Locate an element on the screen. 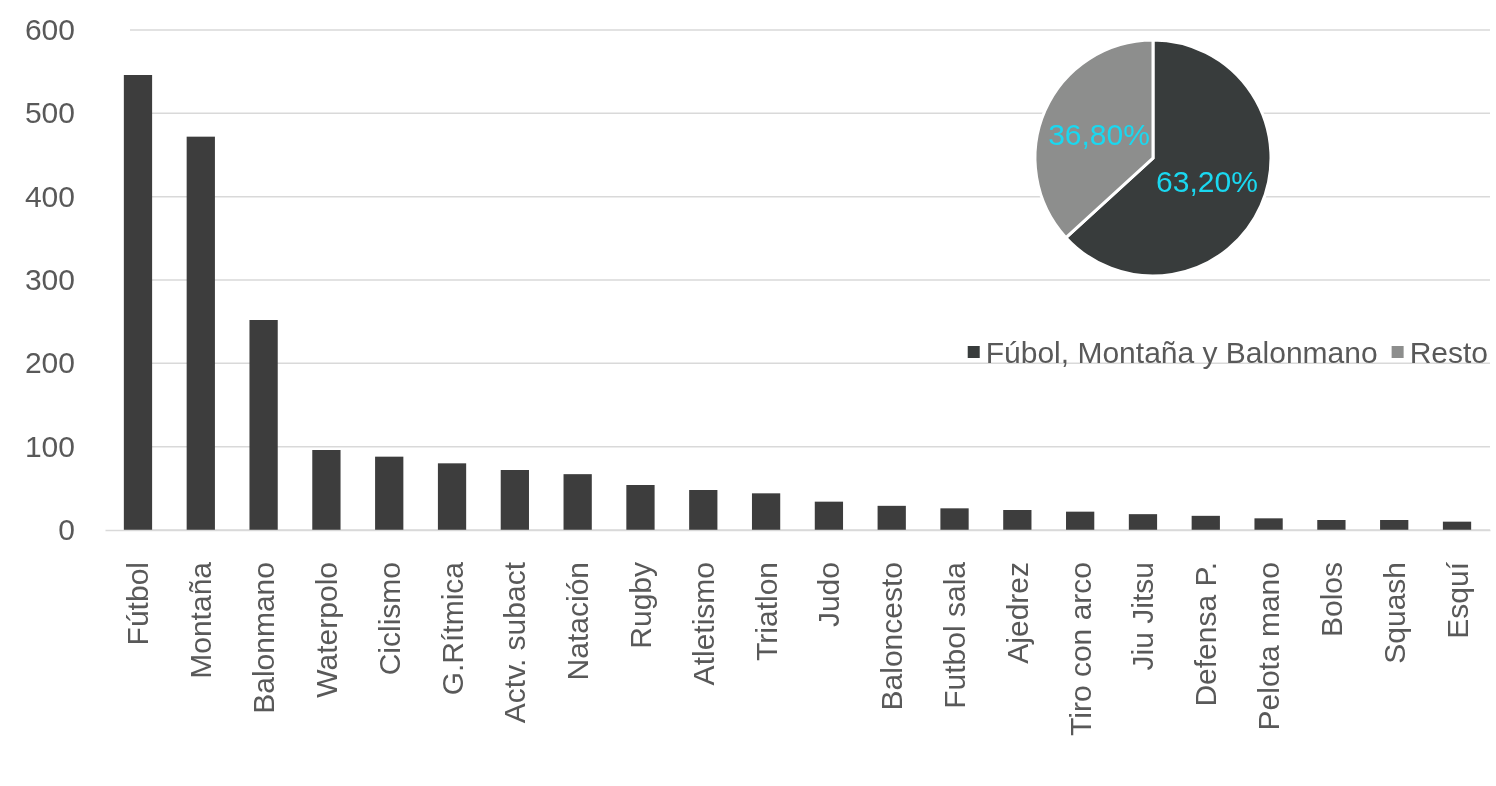 This screenshot has height=786, width=1496. x-tick-label: Atletismo is located at coordinates (703, 624).